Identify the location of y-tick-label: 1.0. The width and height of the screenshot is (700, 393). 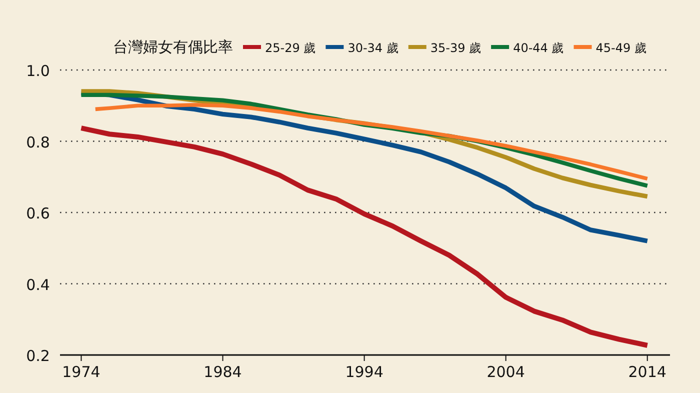
(38, 71).